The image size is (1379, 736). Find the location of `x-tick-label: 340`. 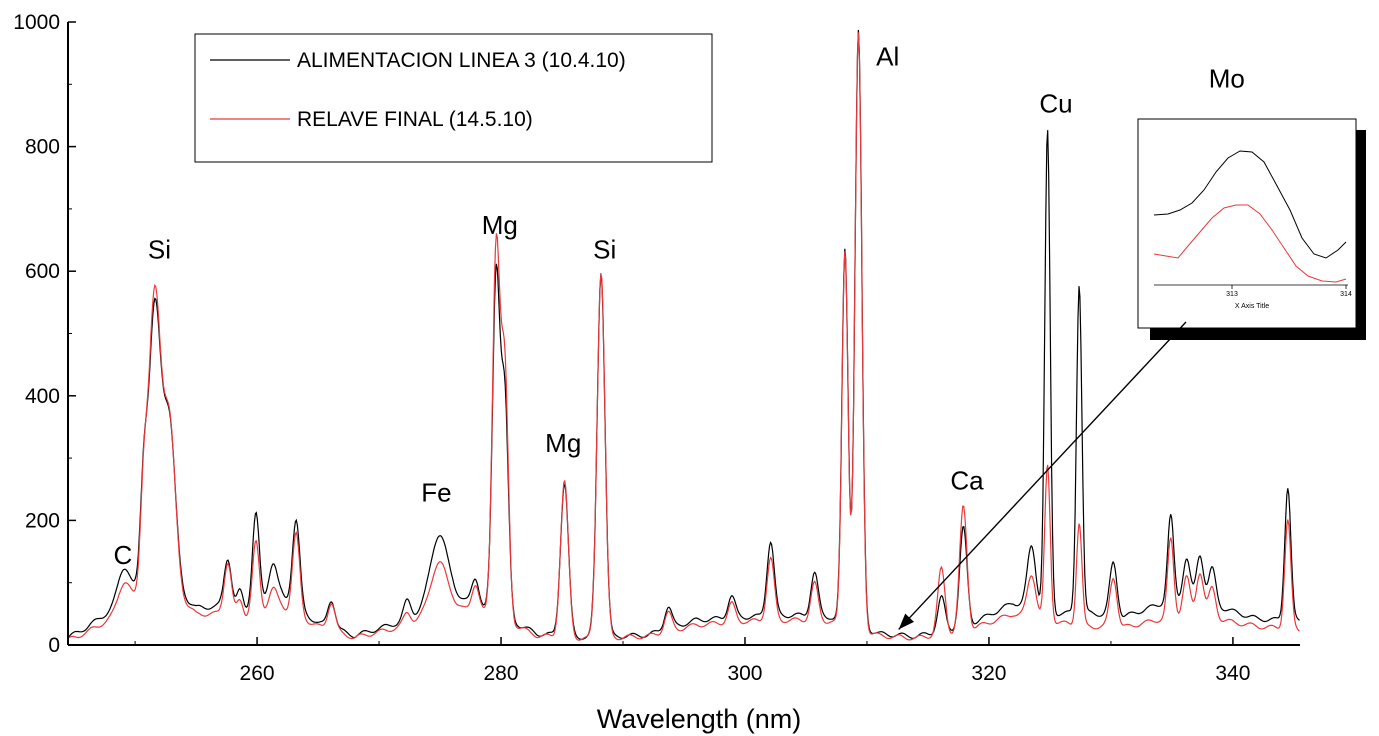

x-tick-label: 340 is located at coordinates (1232, 673).